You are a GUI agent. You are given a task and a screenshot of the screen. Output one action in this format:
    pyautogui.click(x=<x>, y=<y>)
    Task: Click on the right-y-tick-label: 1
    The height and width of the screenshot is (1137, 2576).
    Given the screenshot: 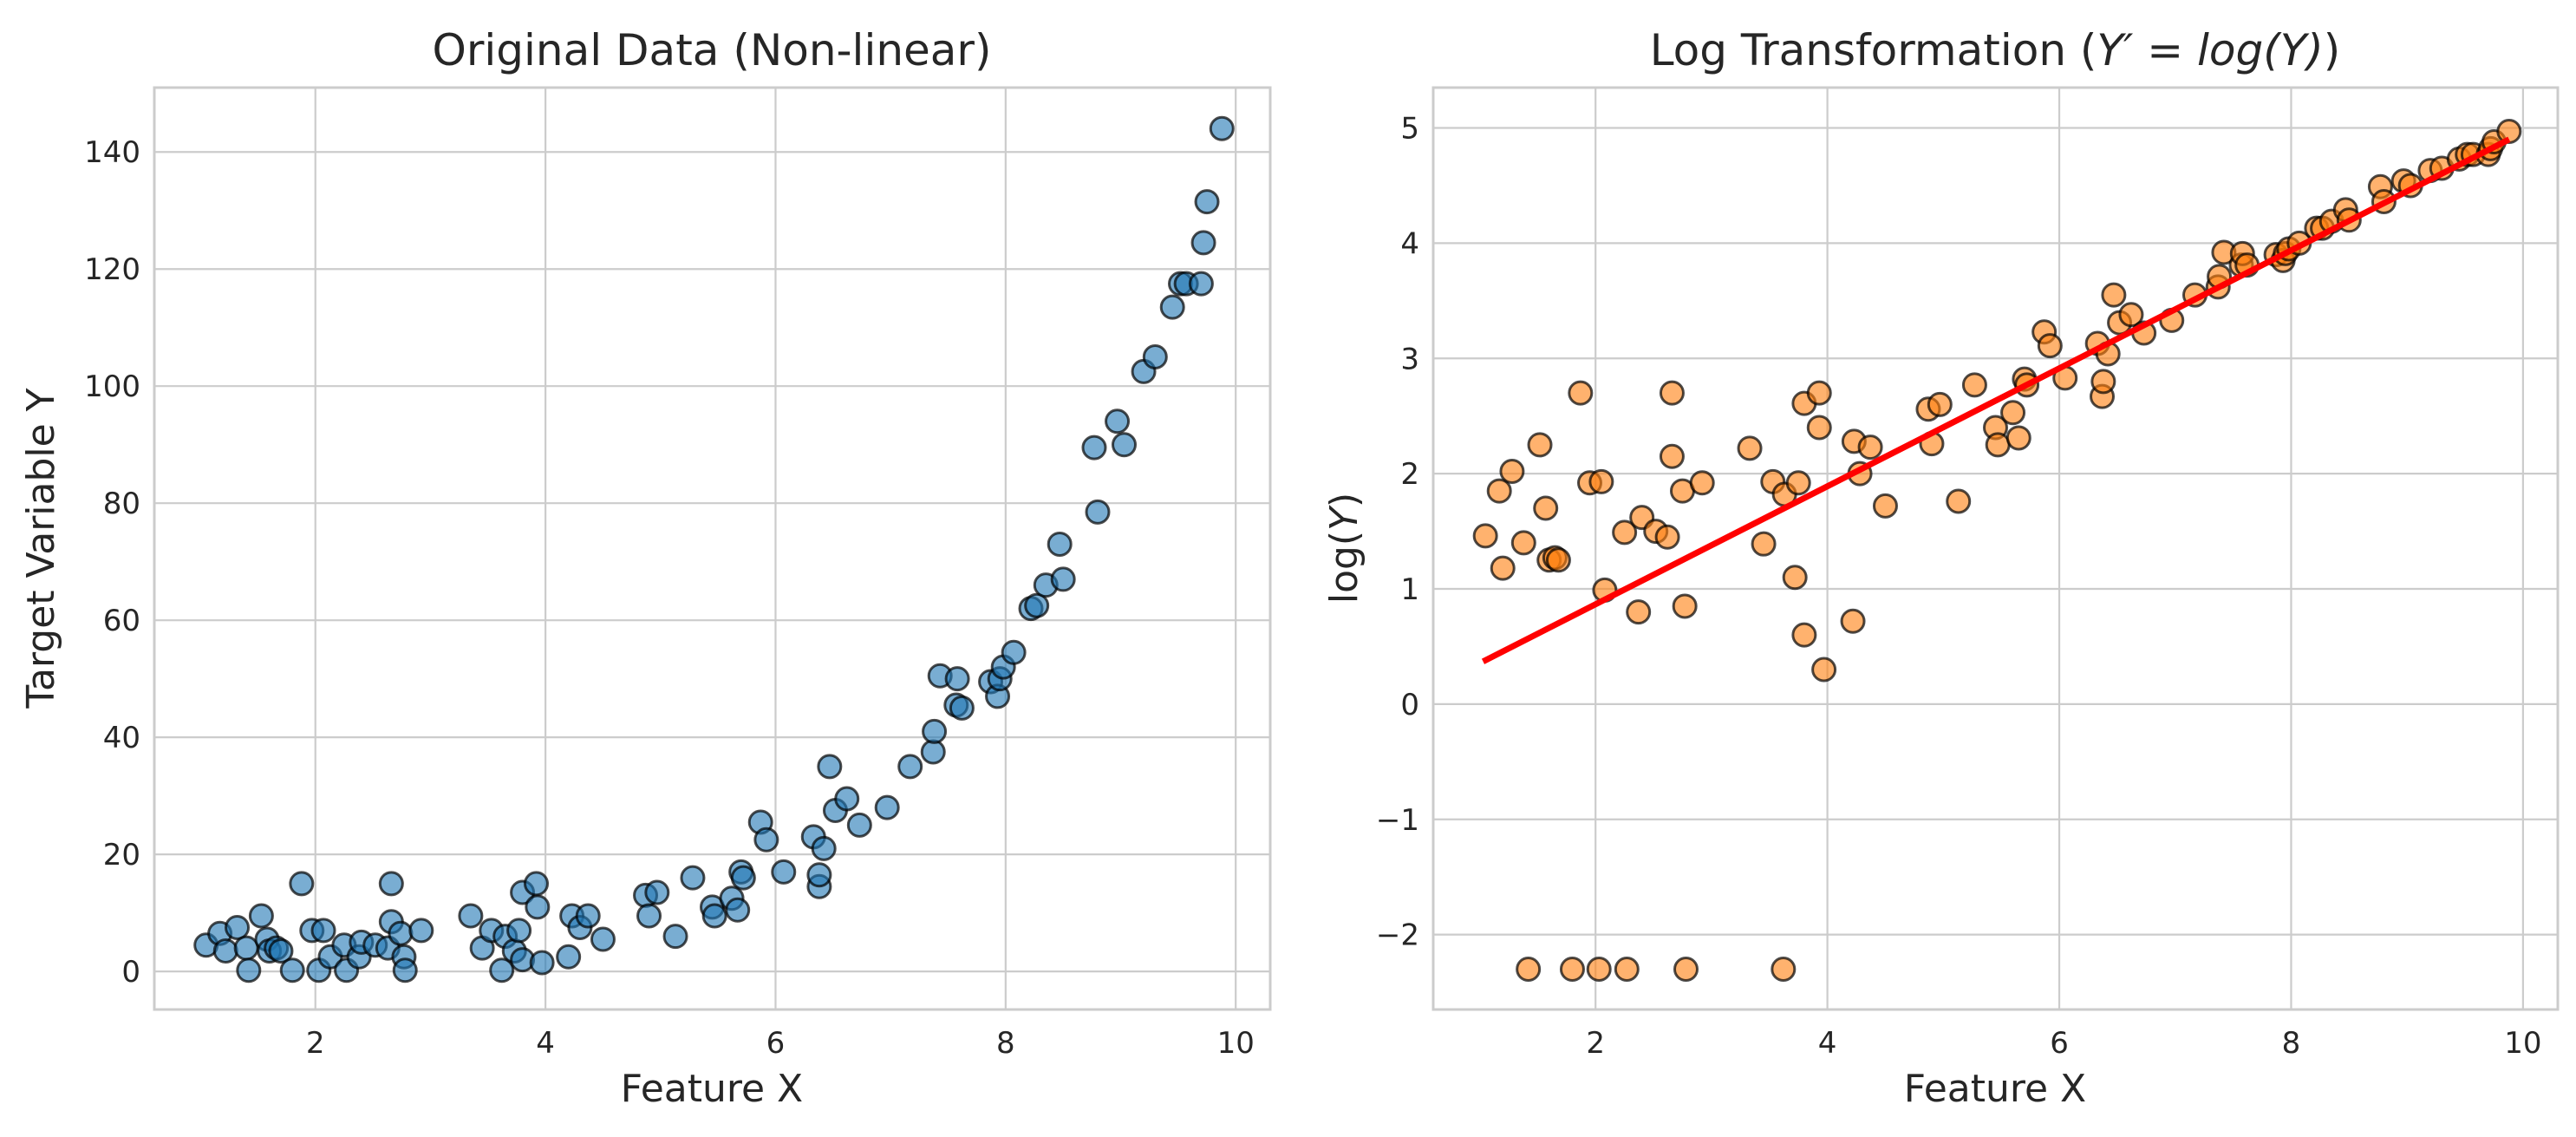 What is the action you would take?
    pyautogui.click(x=1410, y=589)
    